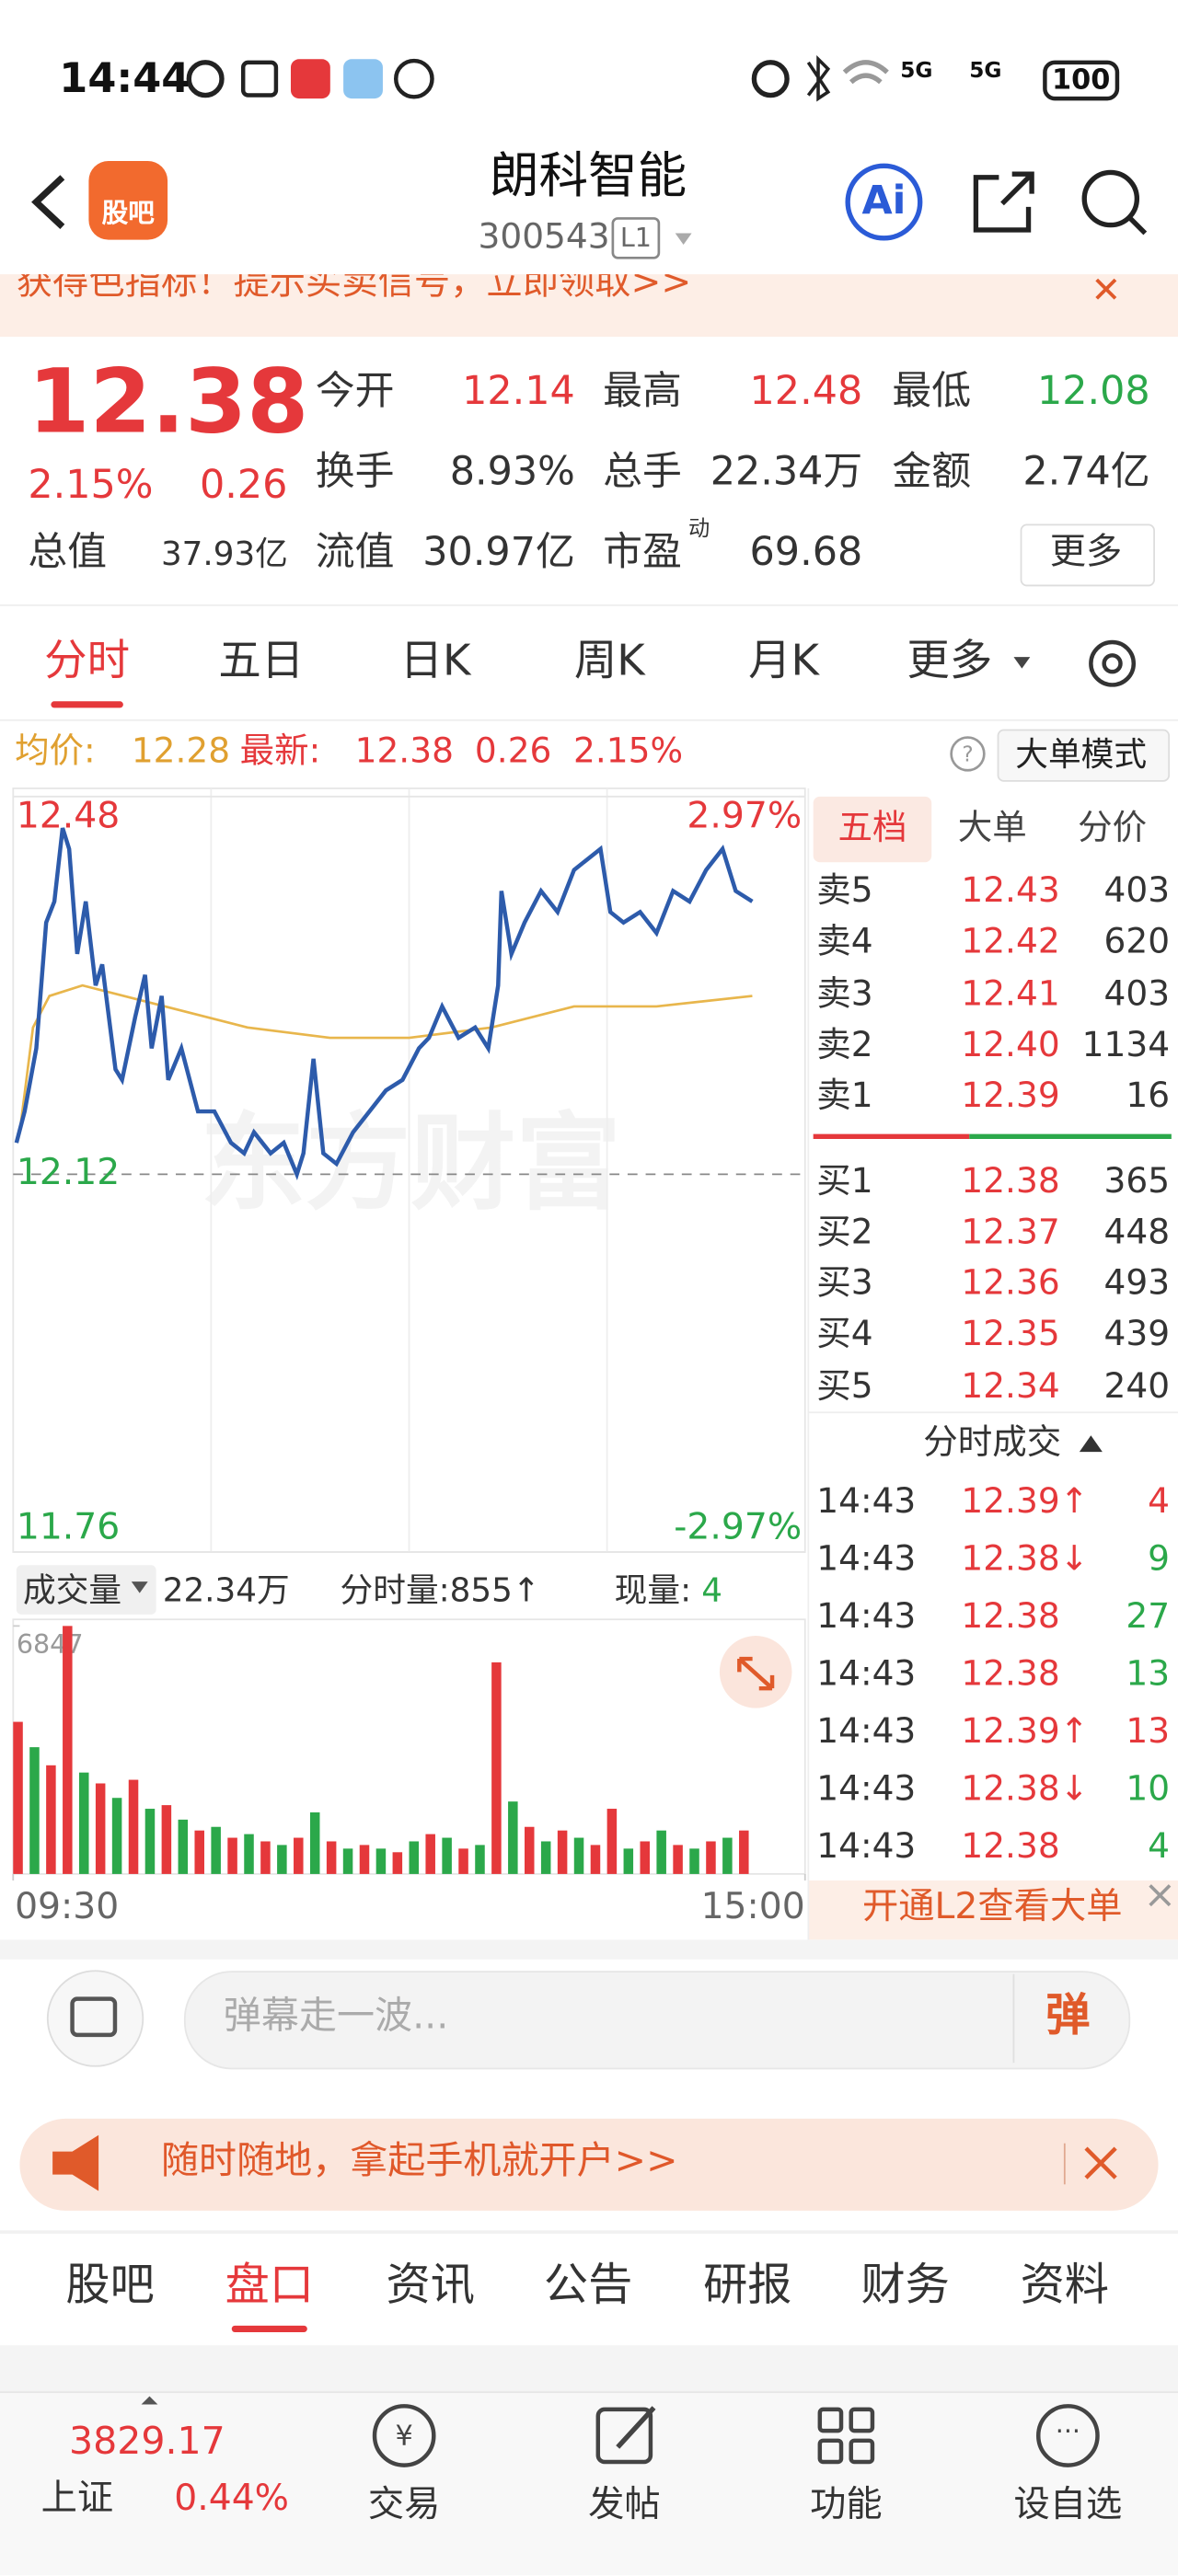  I want to click on search-icon, so click(1110, 198).